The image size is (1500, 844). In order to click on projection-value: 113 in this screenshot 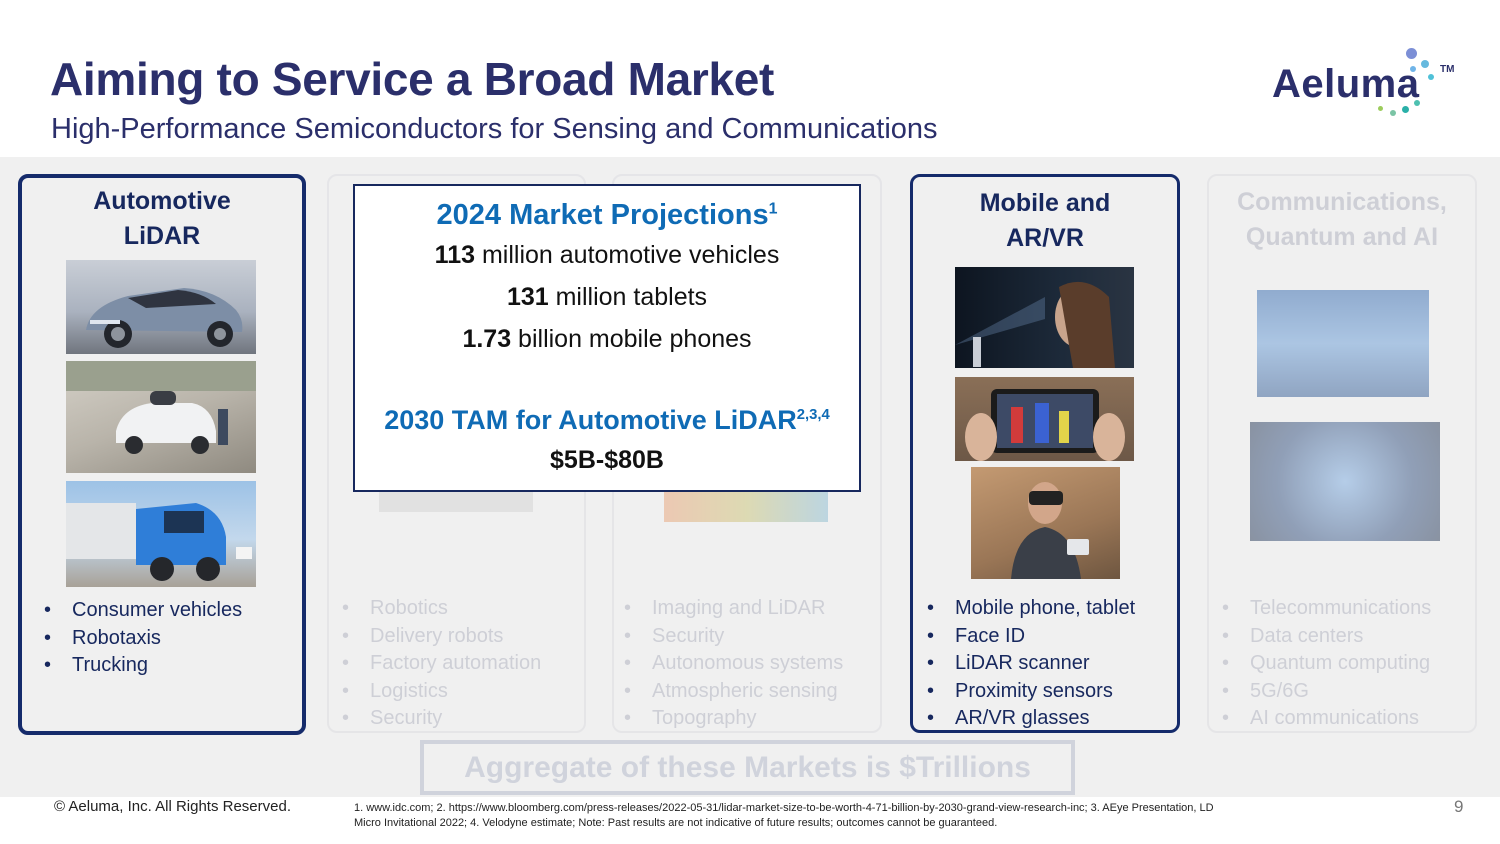, I will do `click(455, 255)`.